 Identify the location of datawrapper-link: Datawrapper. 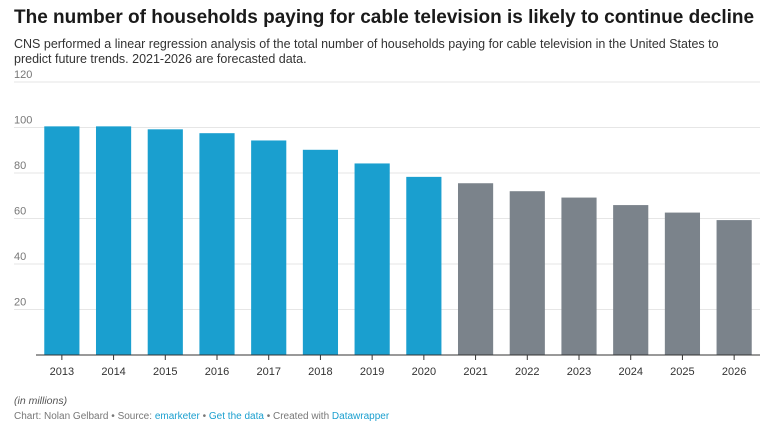
(360, 416).